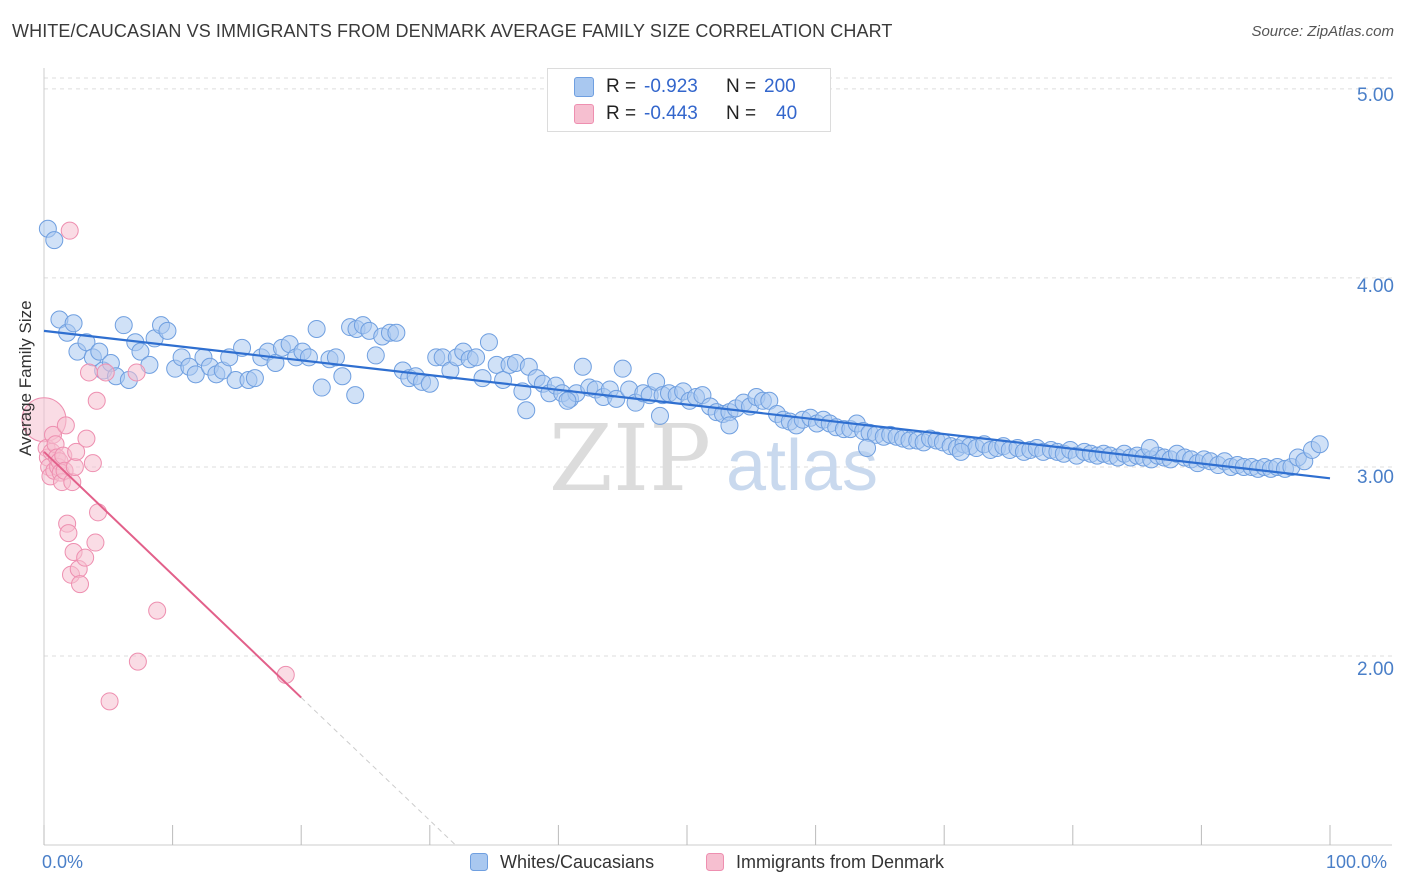 Image resolution: width=1406 pixels, height=892 pixels. I want to click on y-tick-label: 2.00, so click(1375, 669).